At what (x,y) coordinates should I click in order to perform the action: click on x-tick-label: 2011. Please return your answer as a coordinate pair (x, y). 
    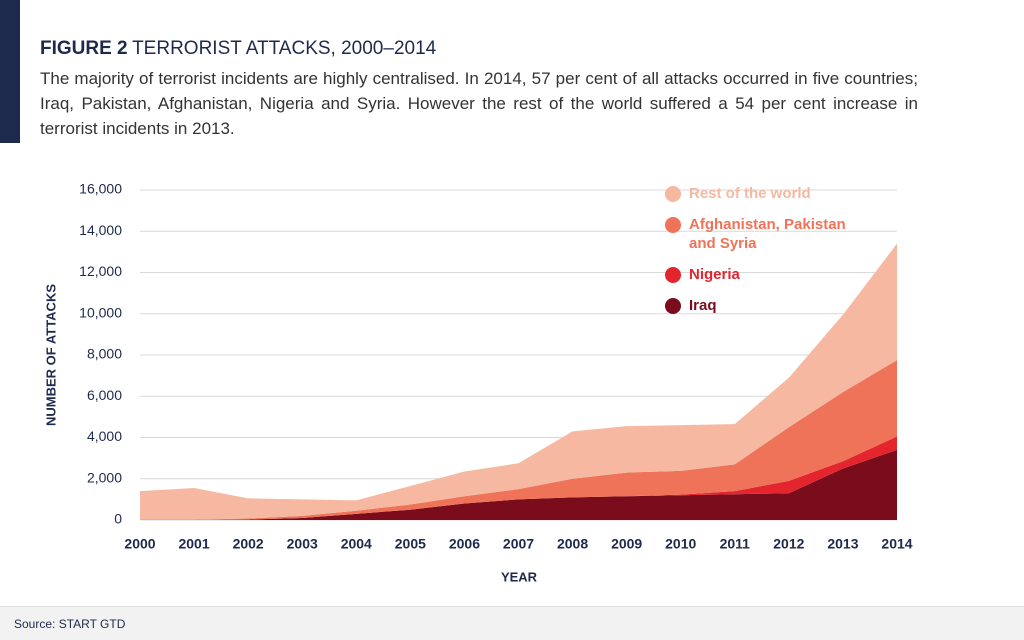
    Looking at the image, I should click on (735, 544).